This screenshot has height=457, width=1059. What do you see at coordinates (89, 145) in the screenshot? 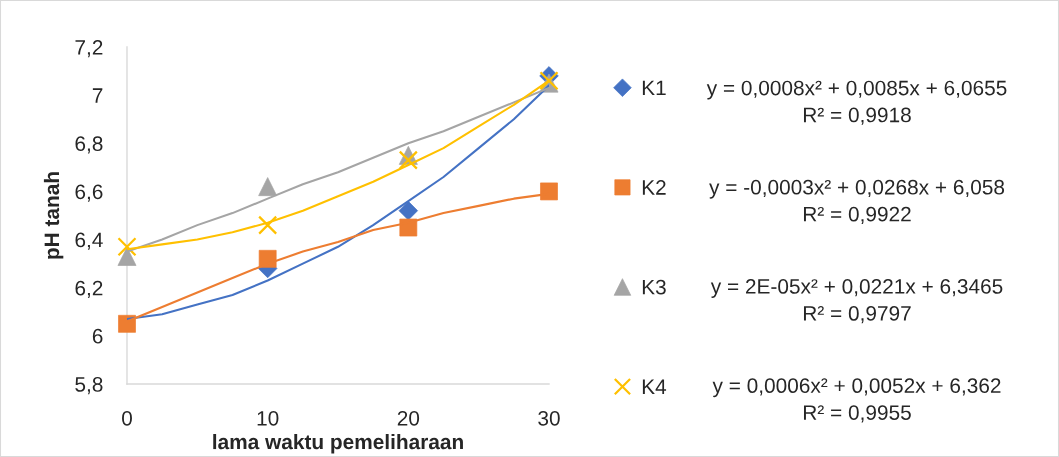
I see `y-tick-label: 6,8` at bounding box center [89, 145].